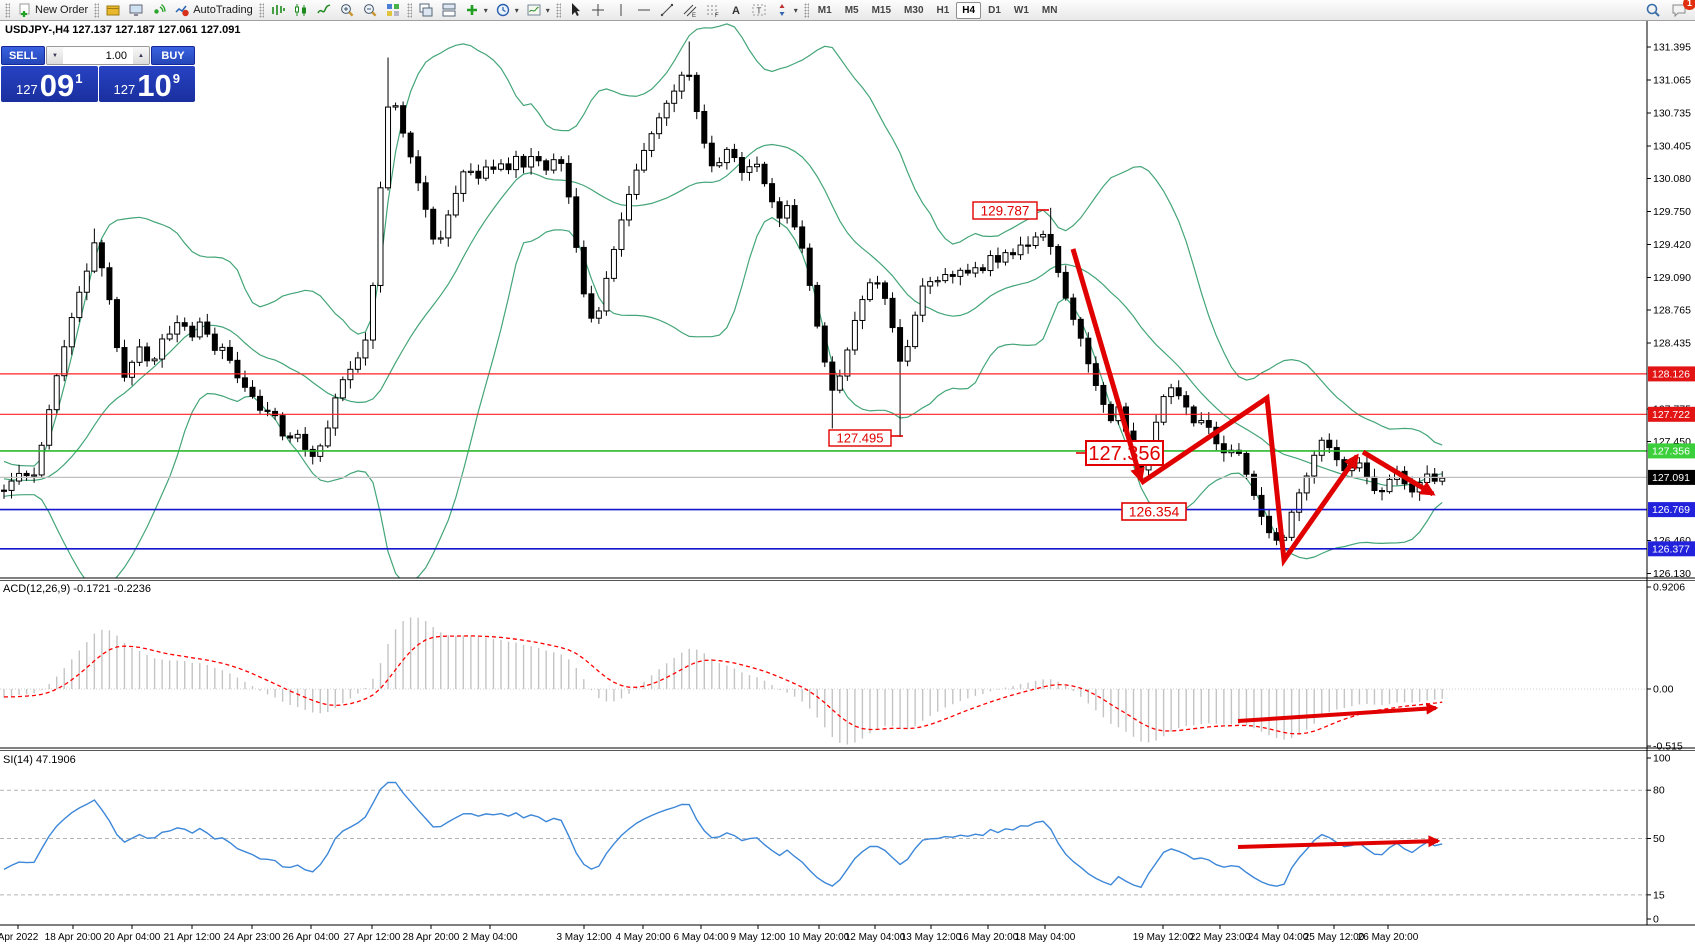  What do you see at coordinates (988, 937) in the screenshot?
I see `svg-text: 16 May 20:00` at bounding box center [988, 937].